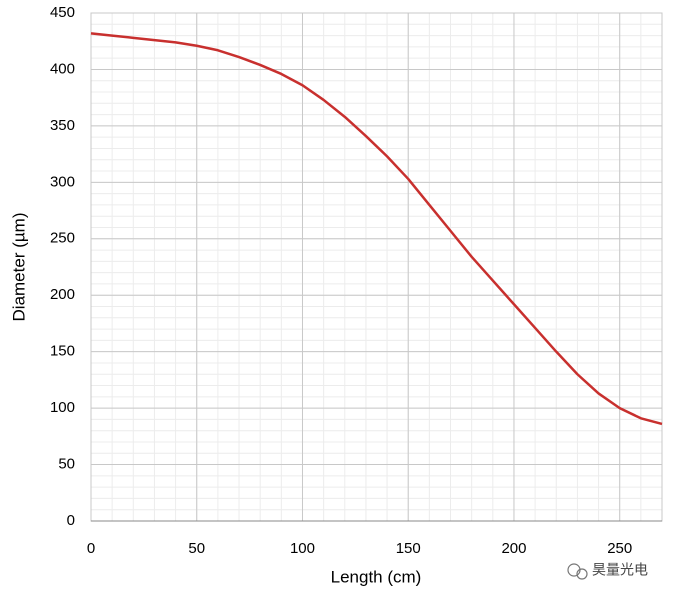  Describe the element at coordinates (62, 294) in the screenshot. I see `y-tick-label: 200` at that location.